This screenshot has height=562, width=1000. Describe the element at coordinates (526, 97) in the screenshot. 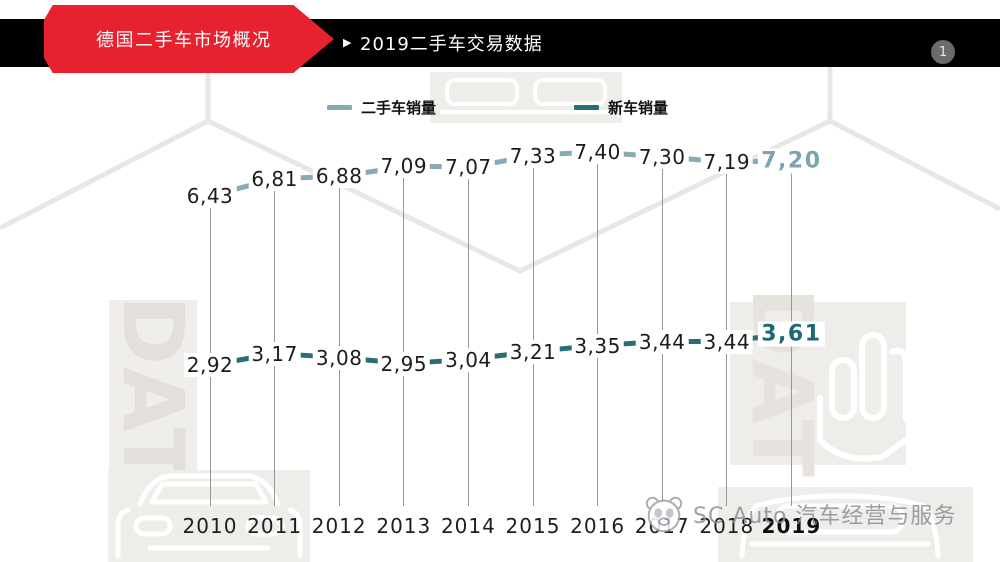

I see `car-top-icon` at that location.